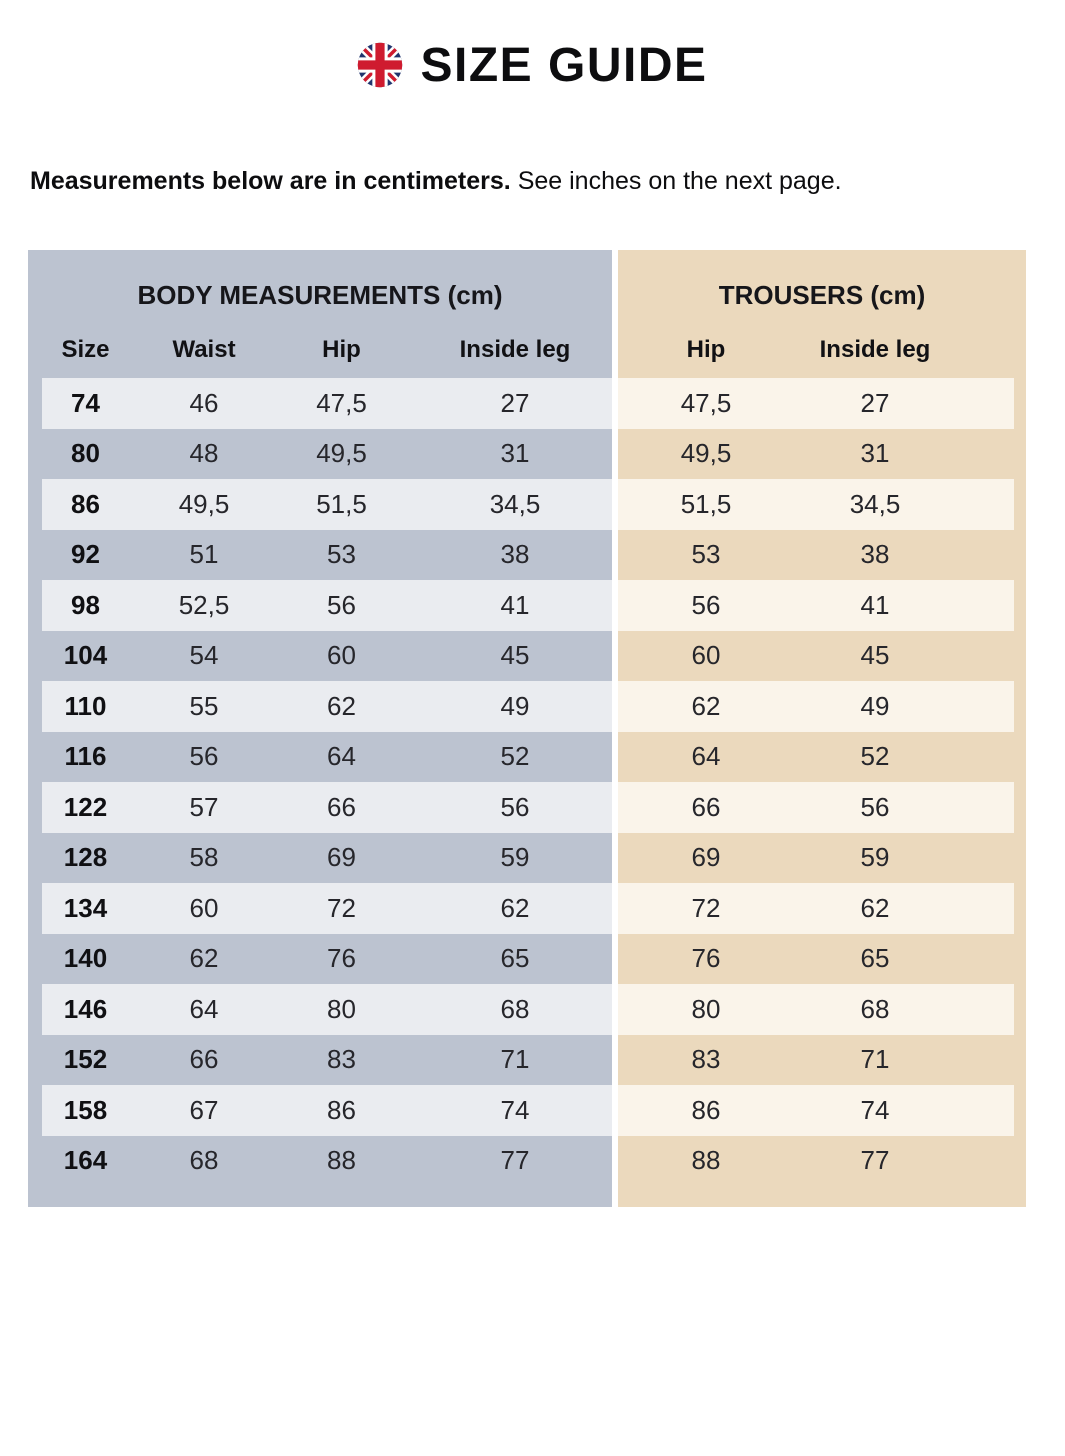 The height and width of the screenshot is (1456, 1065). I want to click on hip-value: 72, so click(341, 907).